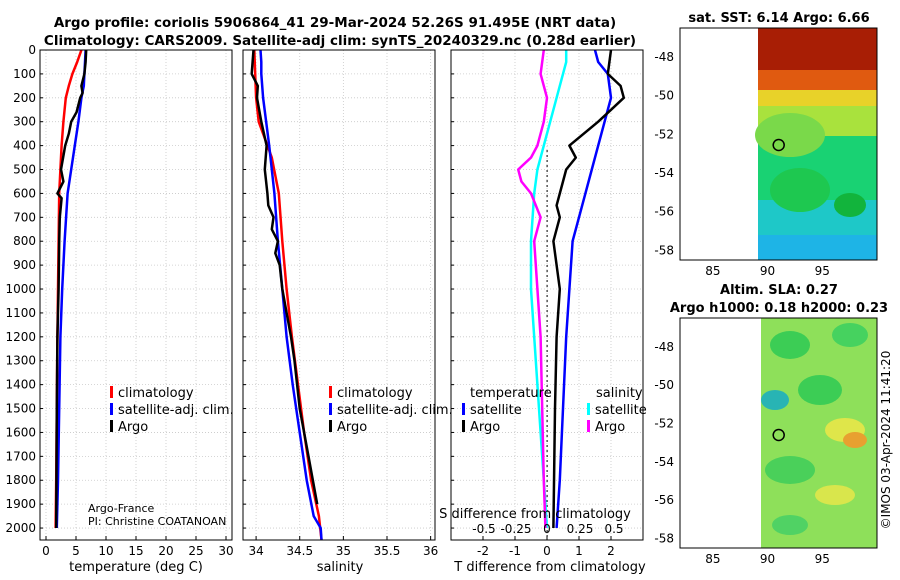 Image resolution: width=900 pixels, height=580 pixels. I want to click on salinity-legend: climatology satellite-adj. clim. Argo, so click(391, 410).